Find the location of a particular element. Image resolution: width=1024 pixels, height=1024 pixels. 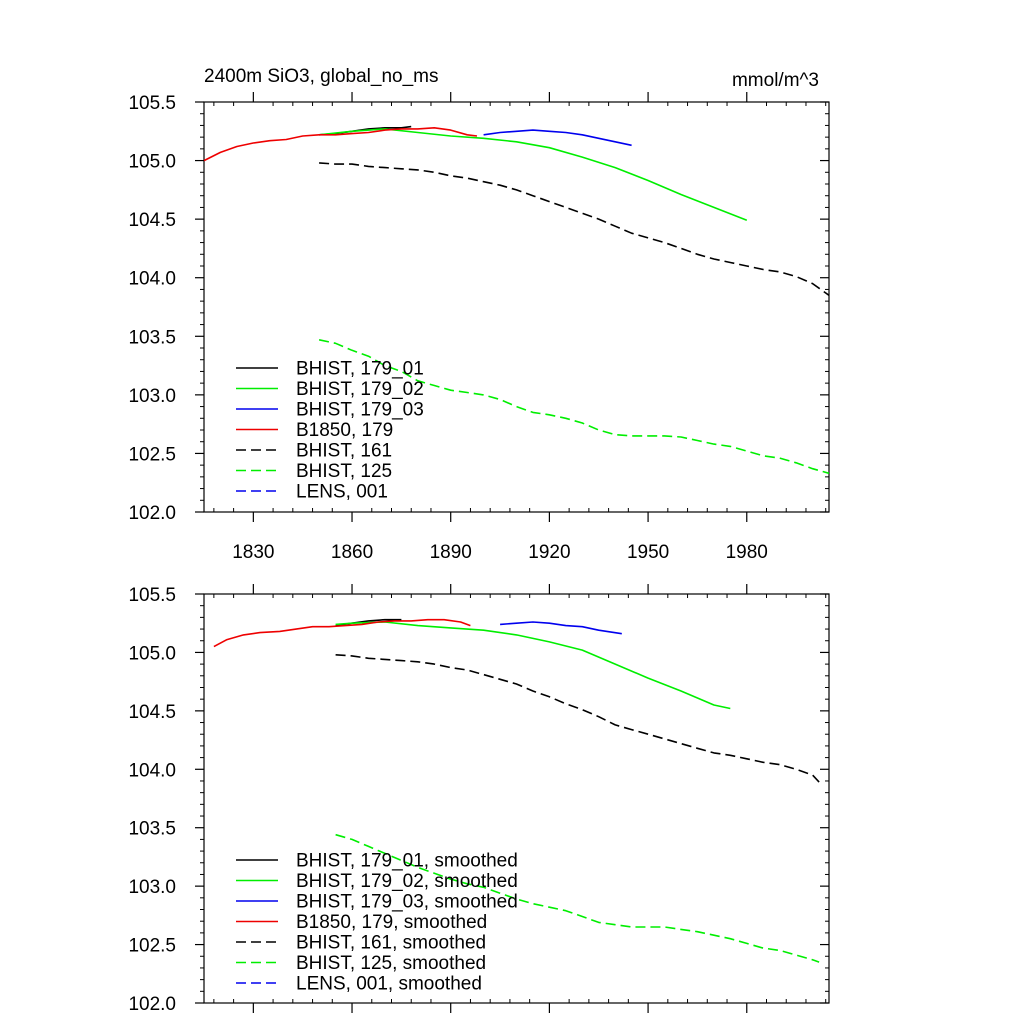

legend-label: BHIST, 179_01, smoothed is located at coordinates (407, 861).